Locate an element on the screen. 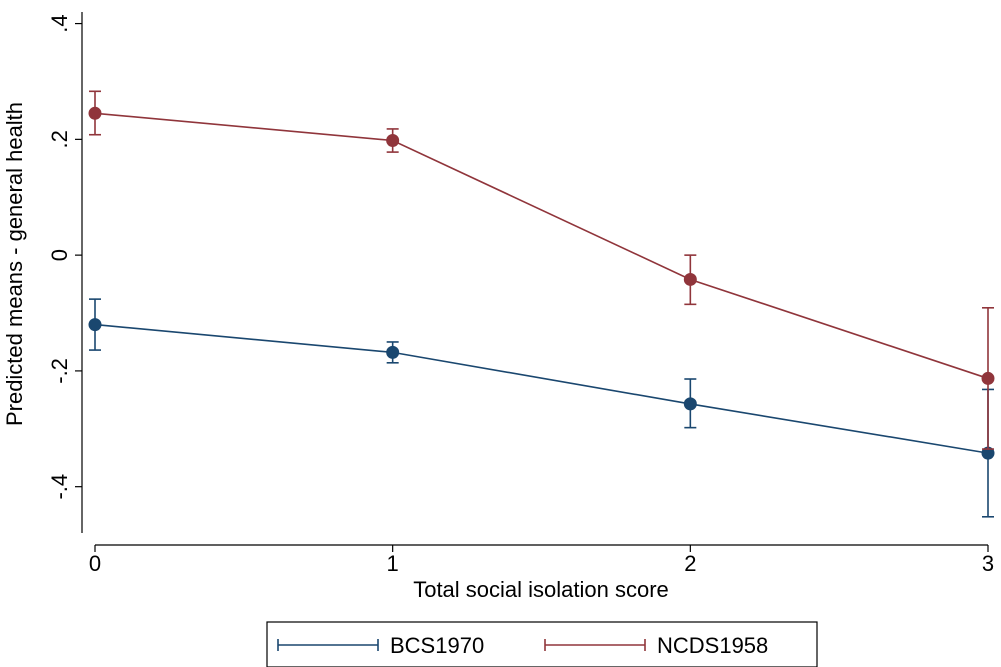  legend: BCS1970 NCDS1958 is located at coordinates (542, 644).